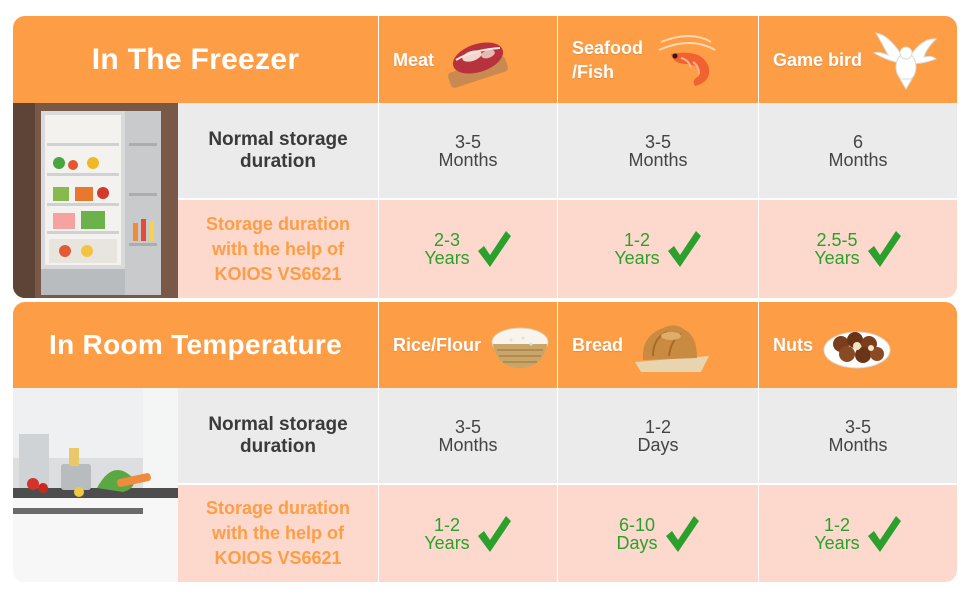 This screenshot has width=970, height=600. I want to click on kolos-duration-nuts: 1-2 Years, so click(857, 533).